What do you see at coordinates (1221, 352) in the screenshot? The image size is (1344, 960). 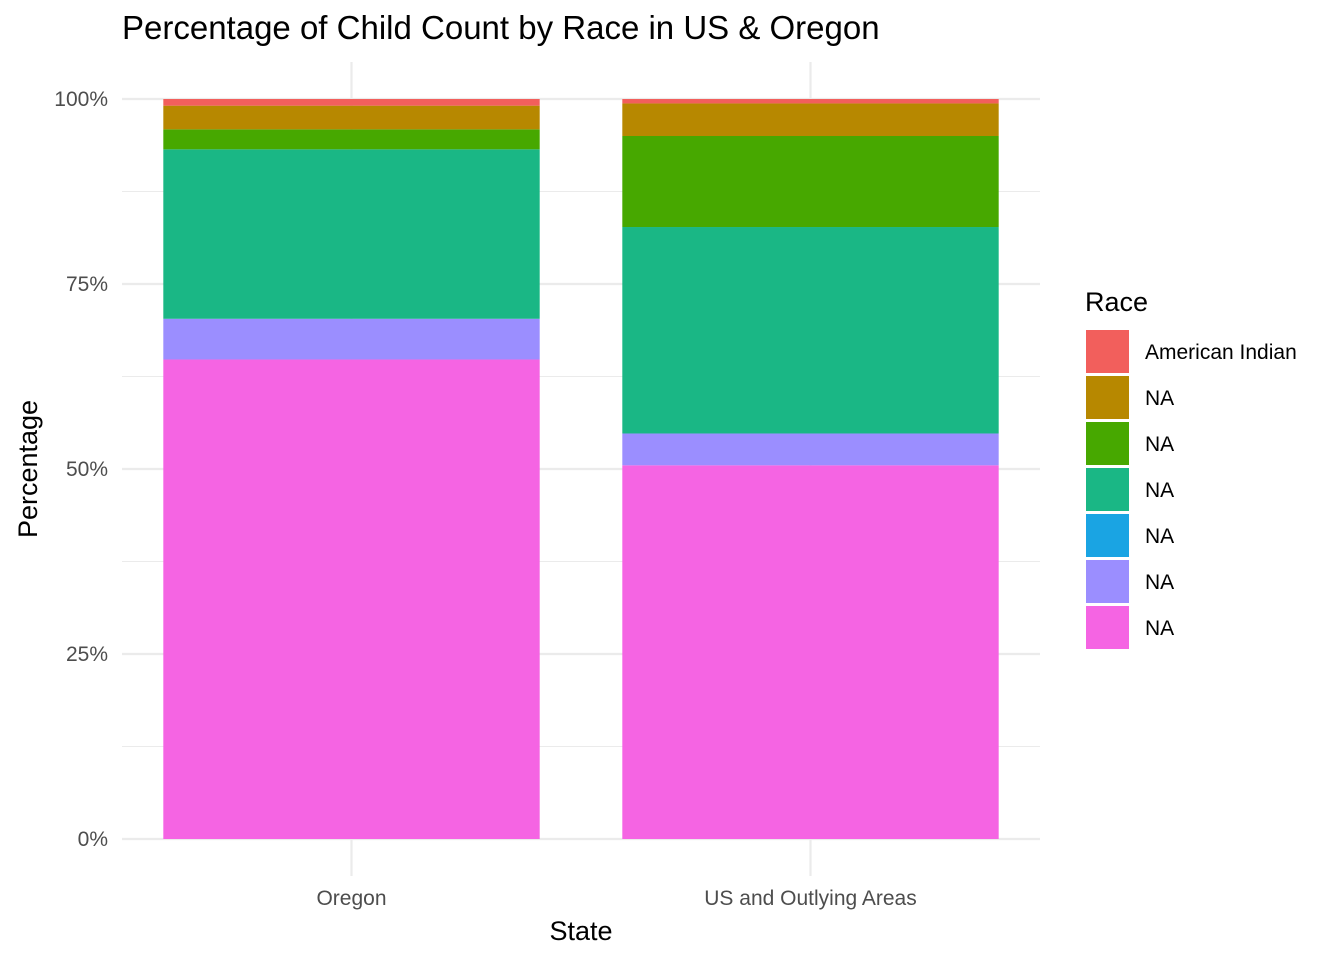 I see `legend-label: American Indian` at bounding box center [1221, 352].